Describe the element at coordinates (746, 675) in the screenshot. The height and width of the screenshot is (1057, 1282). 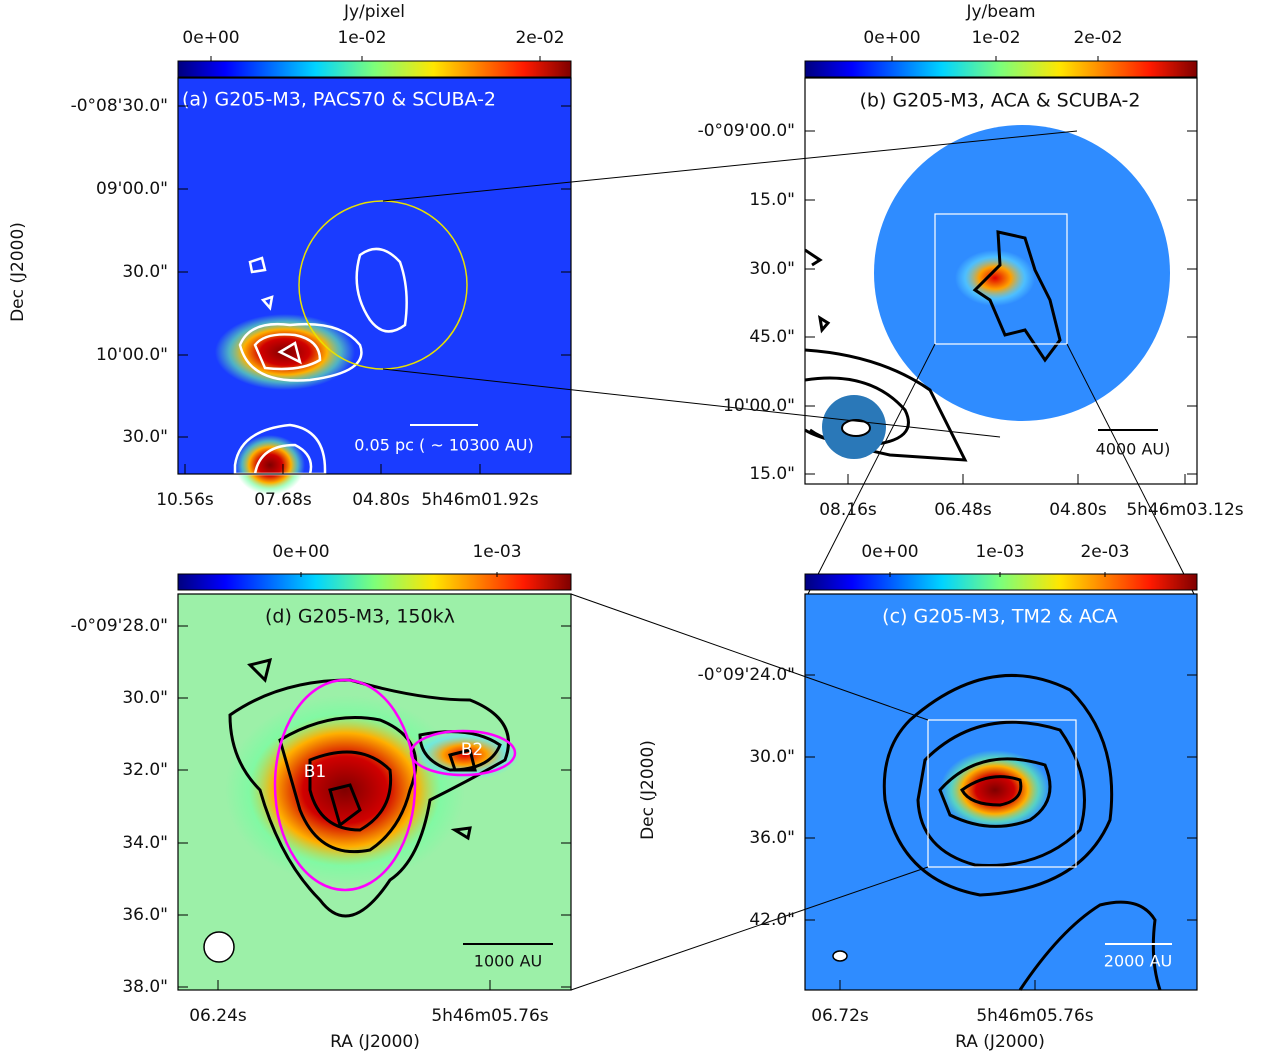
I see `y-tick-label: -0°09'24.0"` at that location.